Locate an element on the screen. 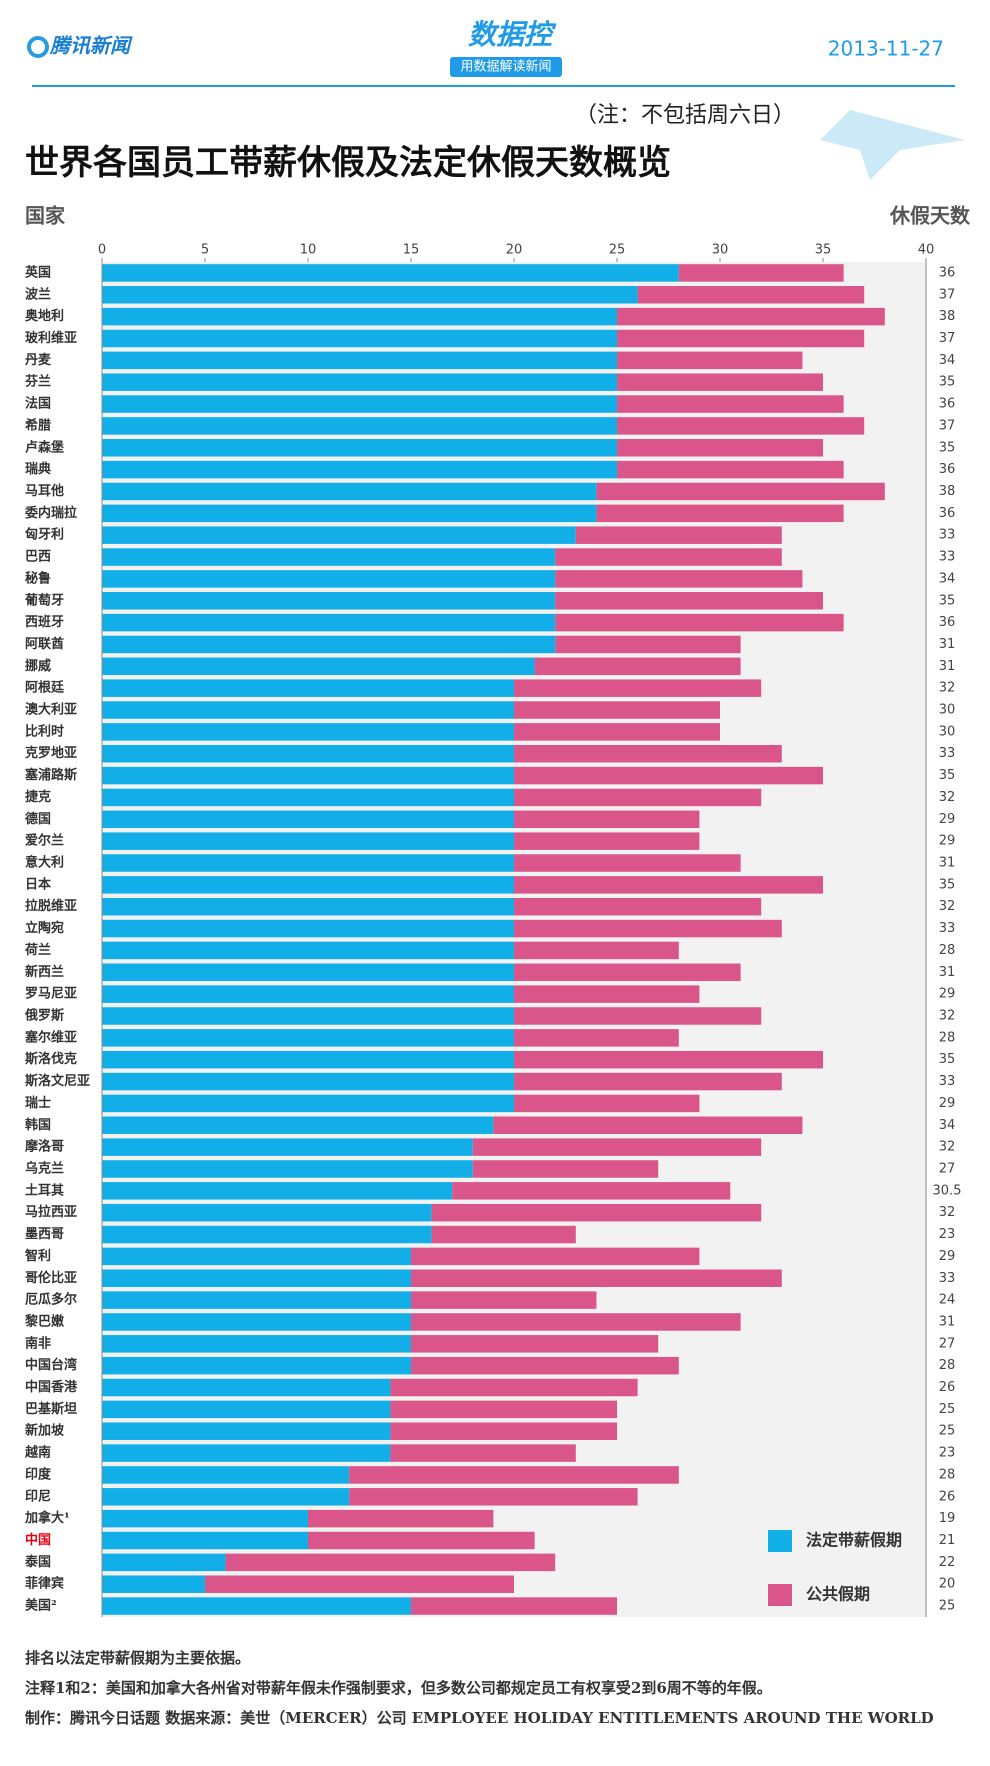 This screenshot has width=990, height=1766. x-tick-label: 35 is located at coordinates (823, 250).